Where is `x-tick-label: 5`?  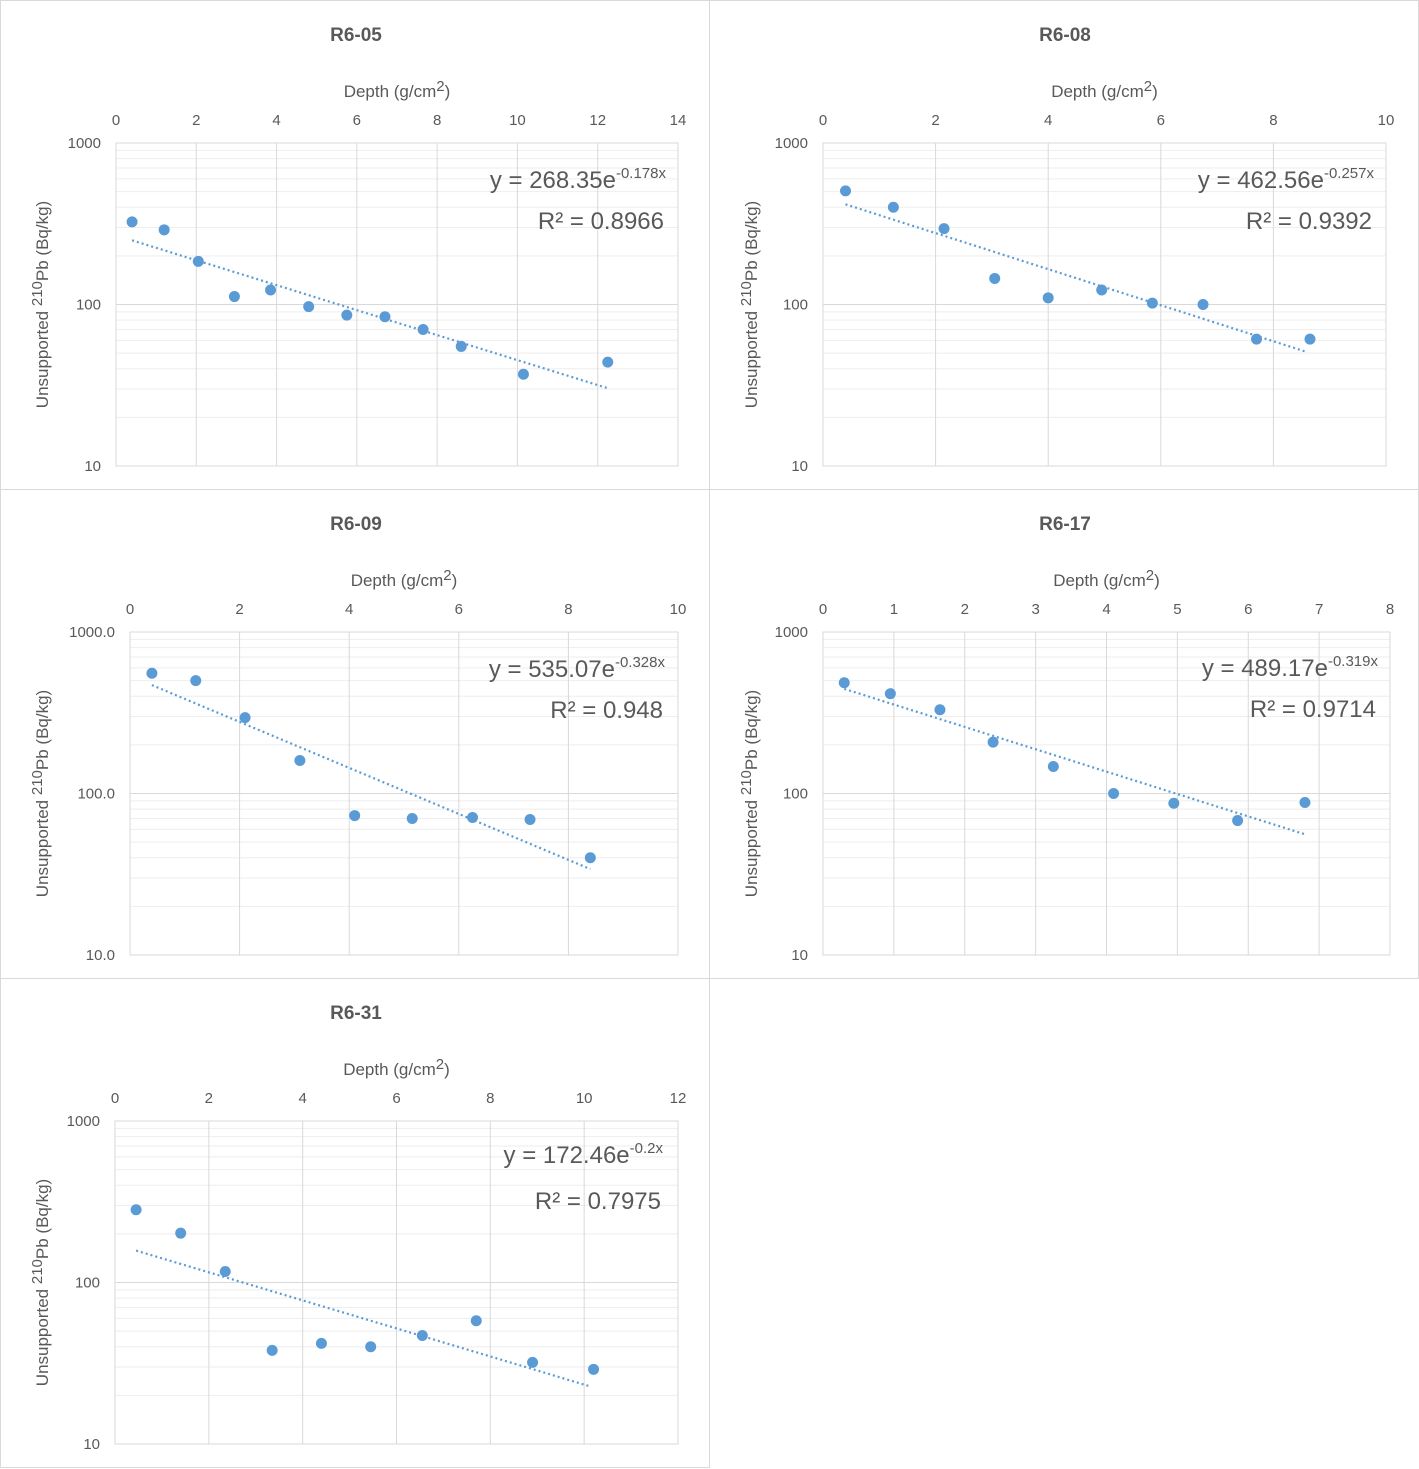 x-tick-label: 5 is located at coordinates (1177, 609).